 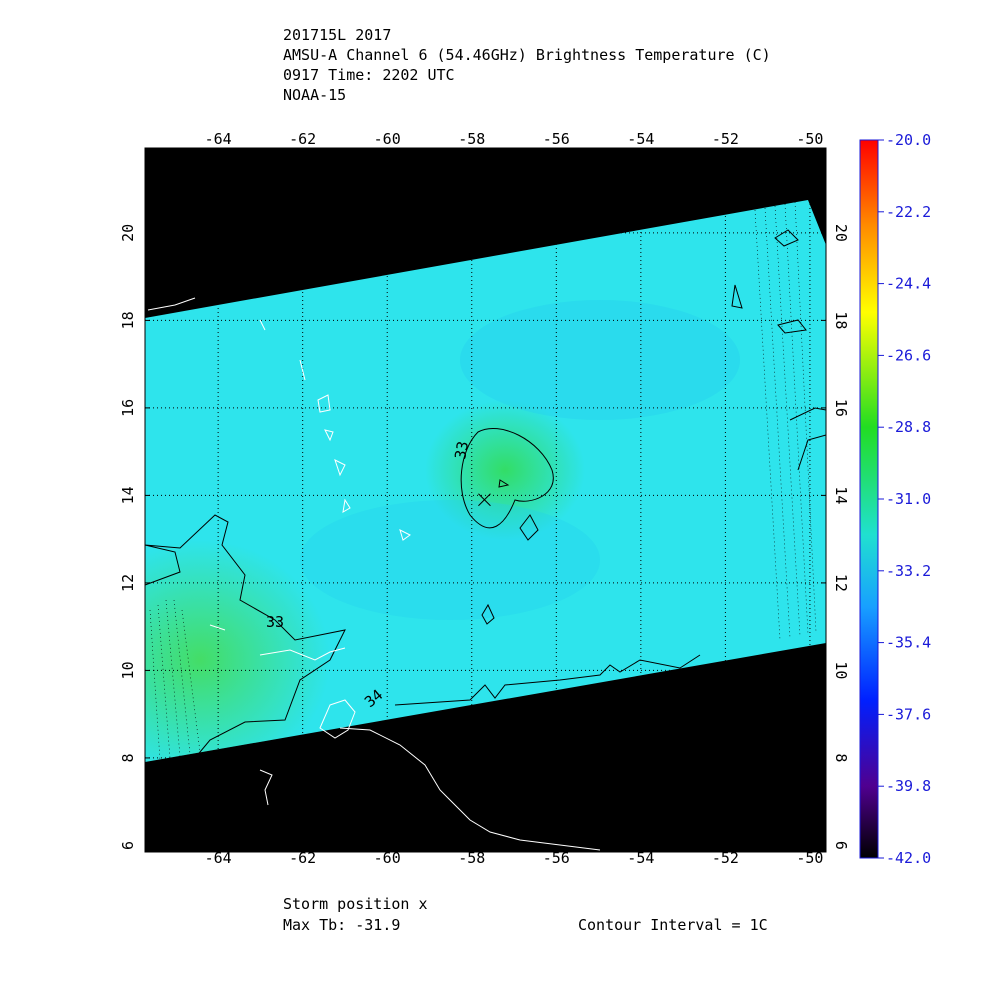 I want to click on colorbar-label: -33.2, so click(x=908, y=571).